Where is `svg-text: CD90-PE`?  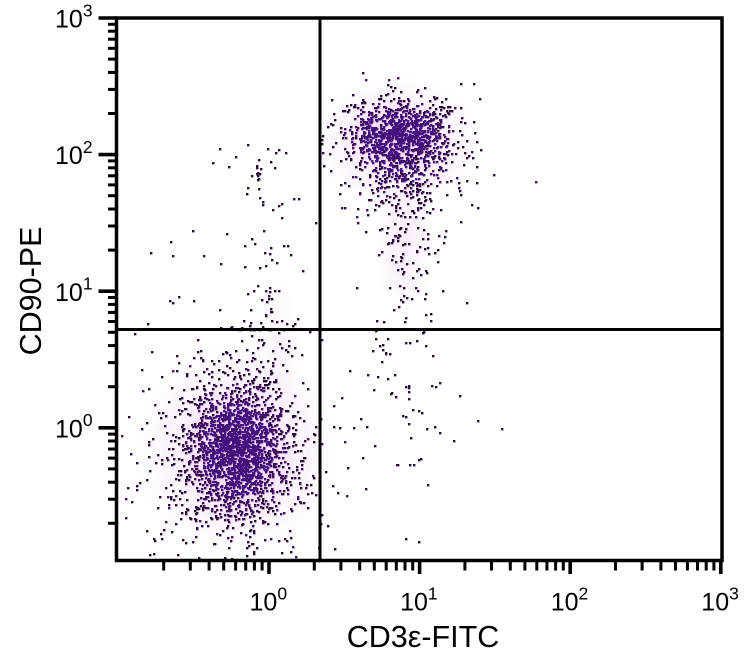 svg-text: CD90-PE is located at coordinates (31, 291).